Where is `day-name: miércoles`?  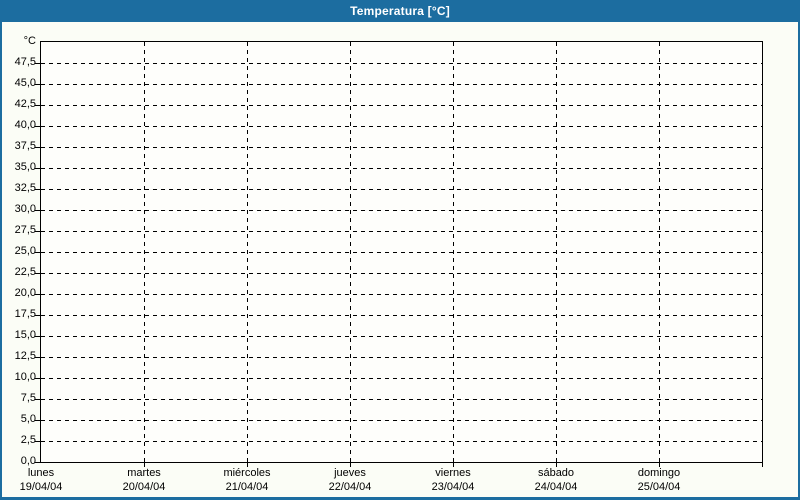 day-name: miércoles is located at coordinates (247, 473).